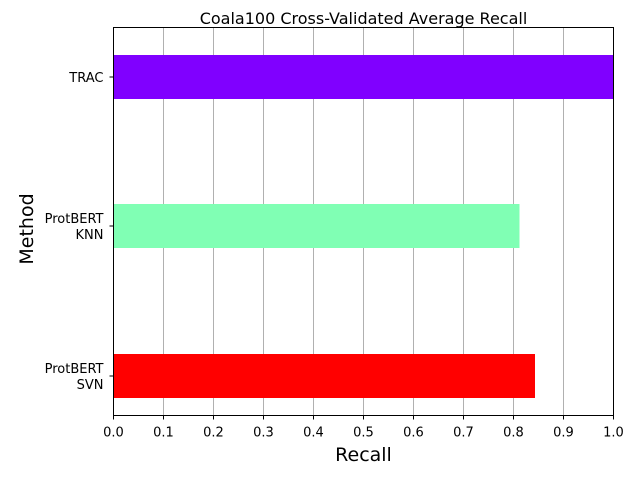  I want to click on x-tick-label: 0.7, so click(463, 433).